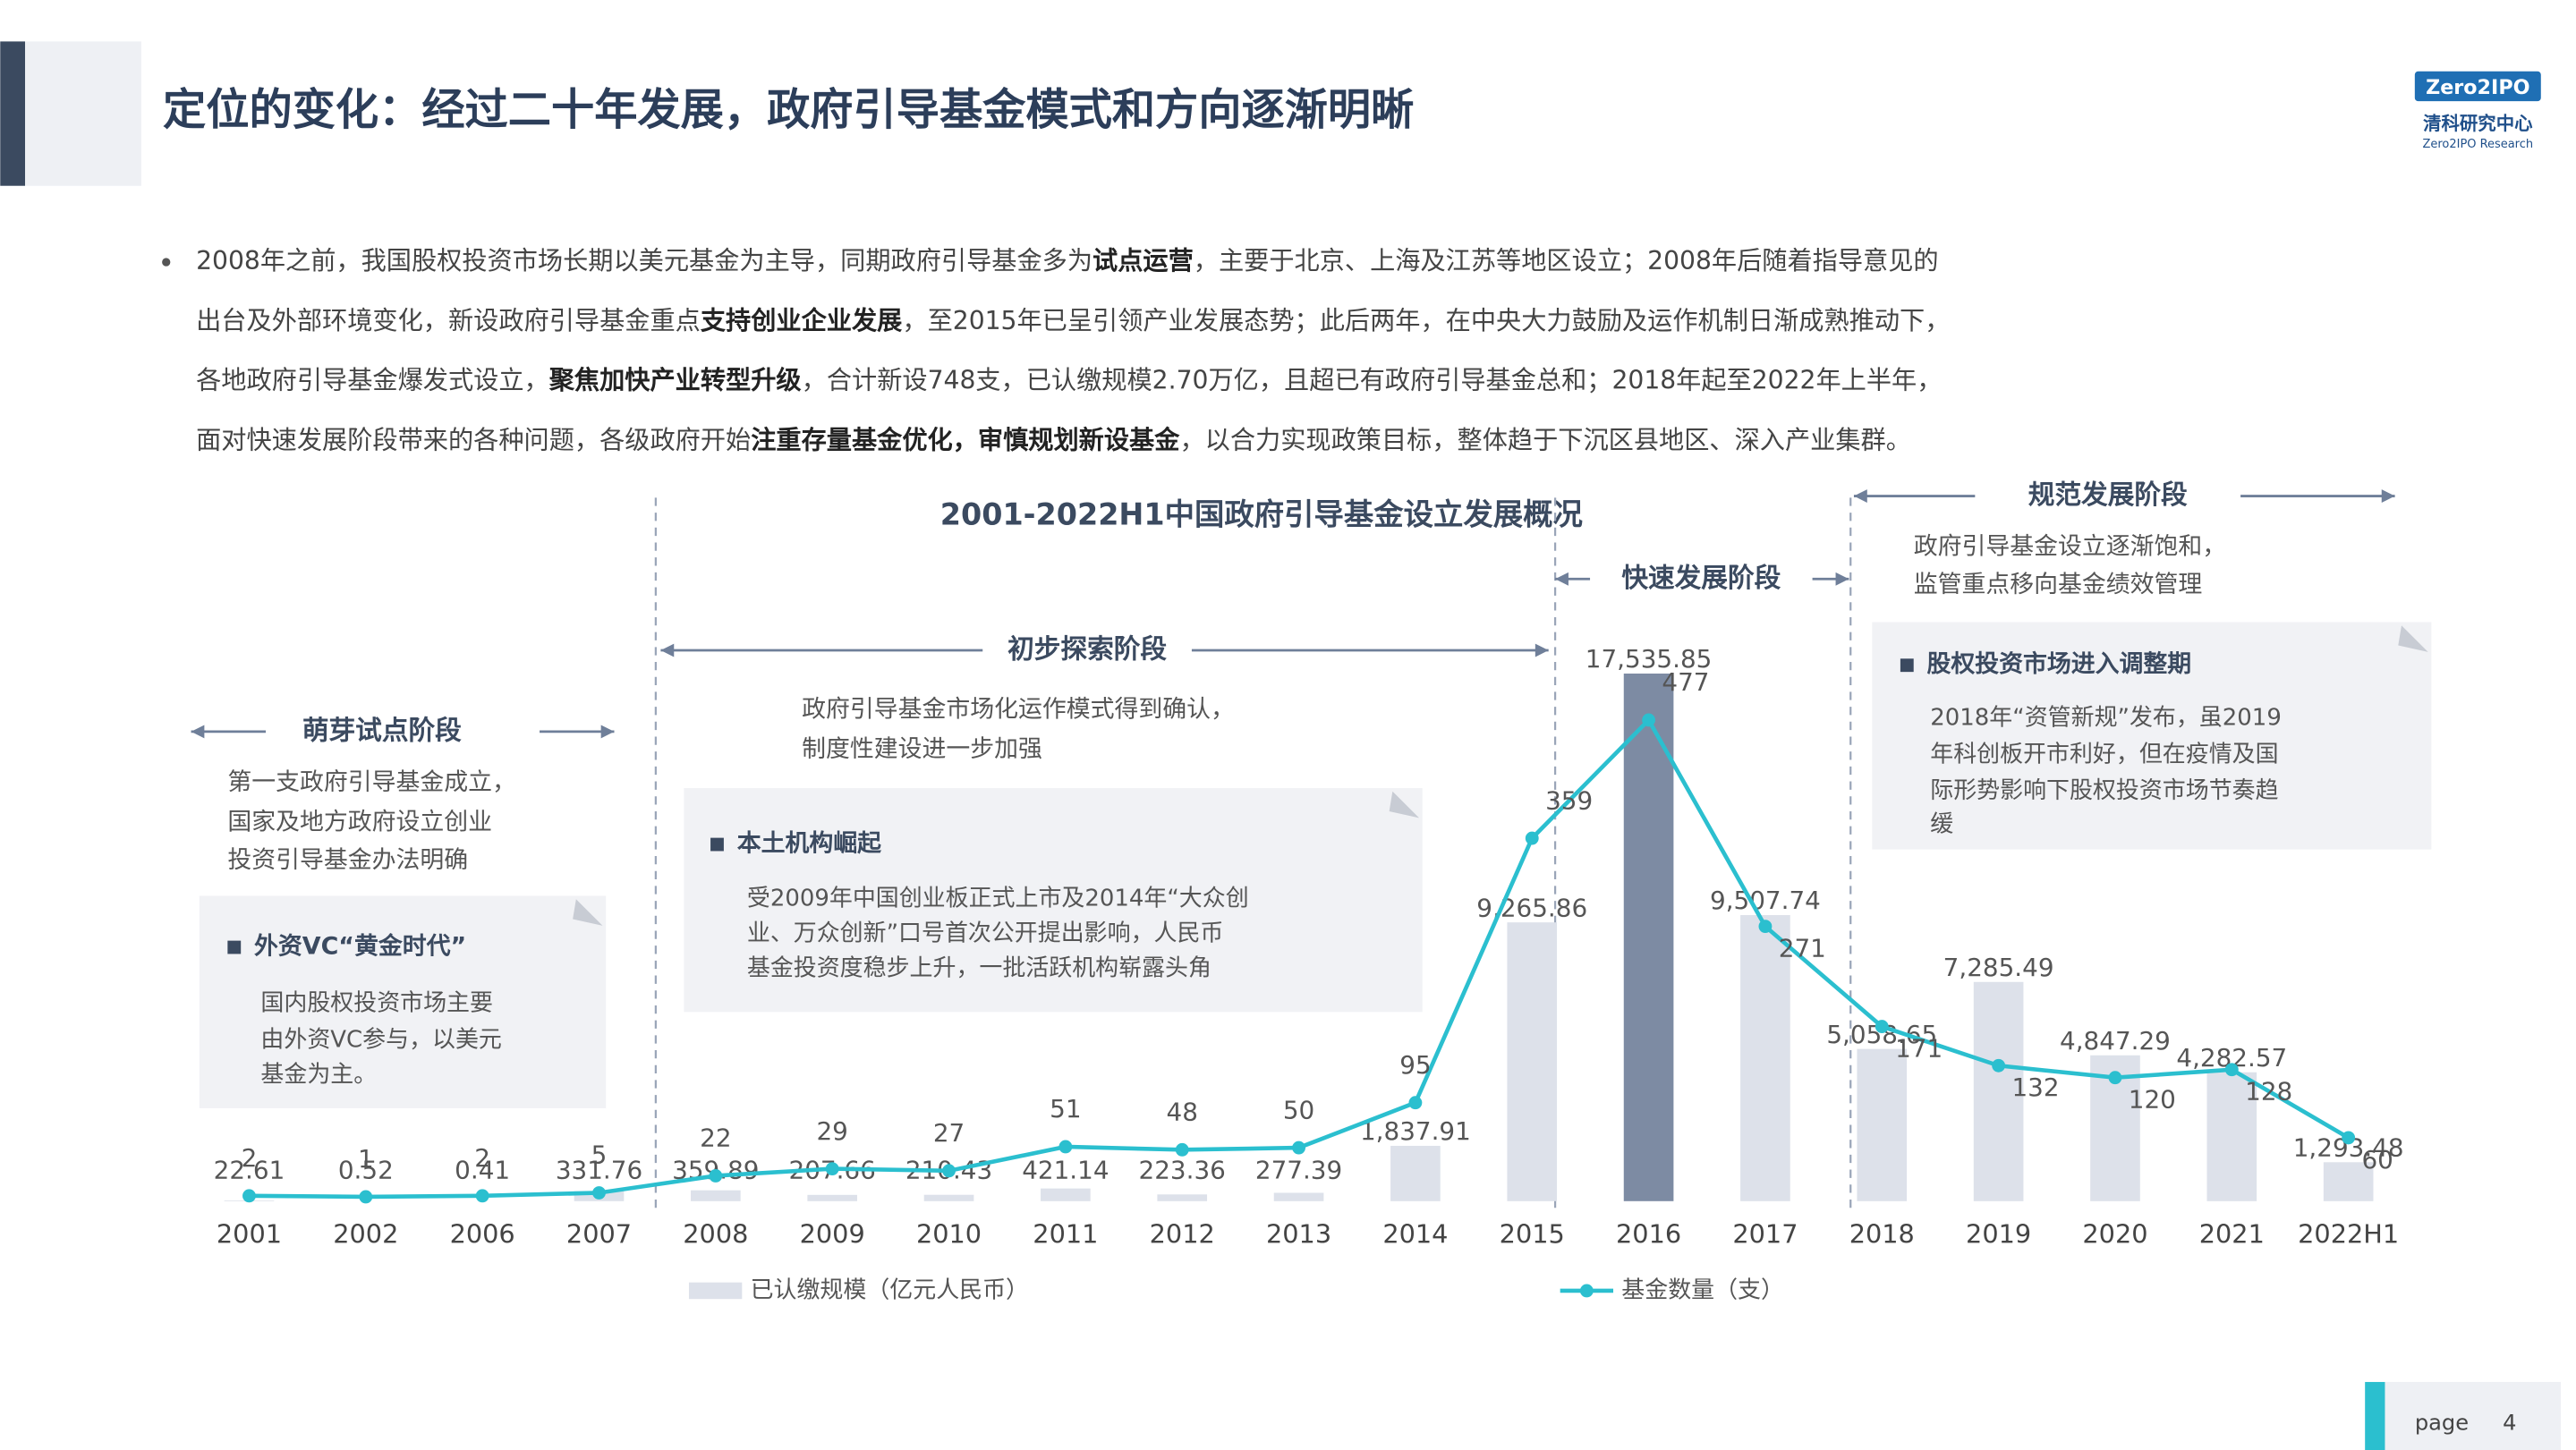 The width and height of the screenshot is (2576, 1450). Describe the element at coordinates (1544, 439) in the screenshot. I see `bullet-text: ，以合力实现政策目标，整体趋于下沉区县地区、深入产业集群。` at that location.